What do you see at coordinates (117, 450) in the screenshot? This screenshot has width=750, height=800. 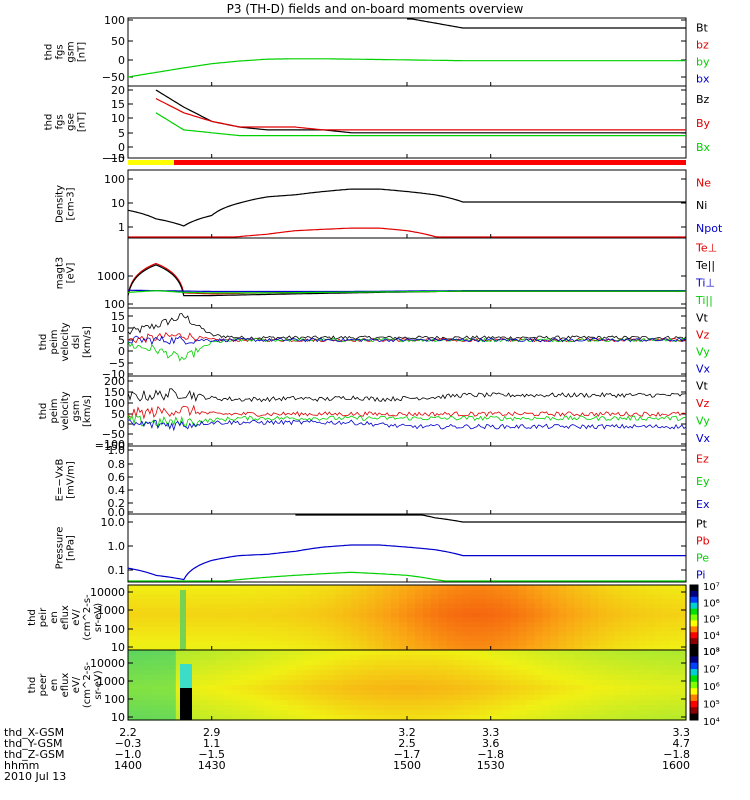 I see `y-tick-label: 1.0` at bounding box center [117, 450].